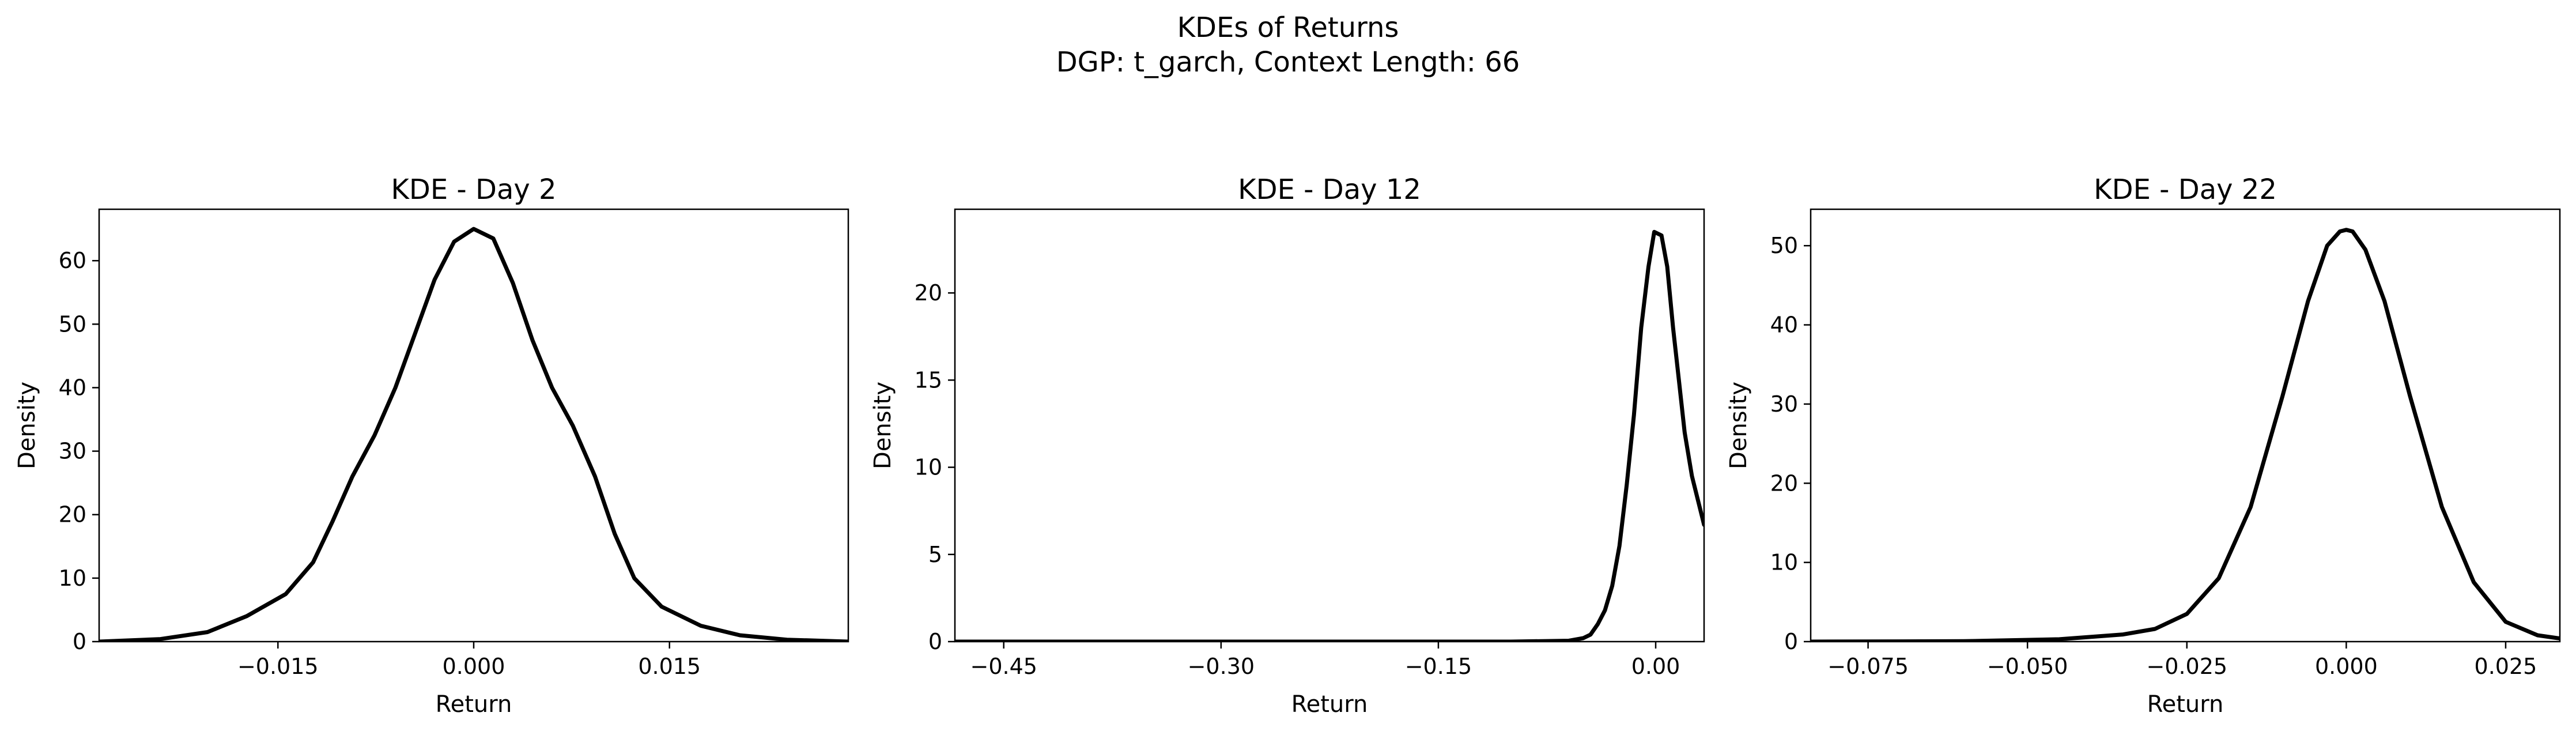 The height and width of the screenshot is (735, 2576). I want to click on subplot-title: KDE - Day 22, so click(2185, 190).